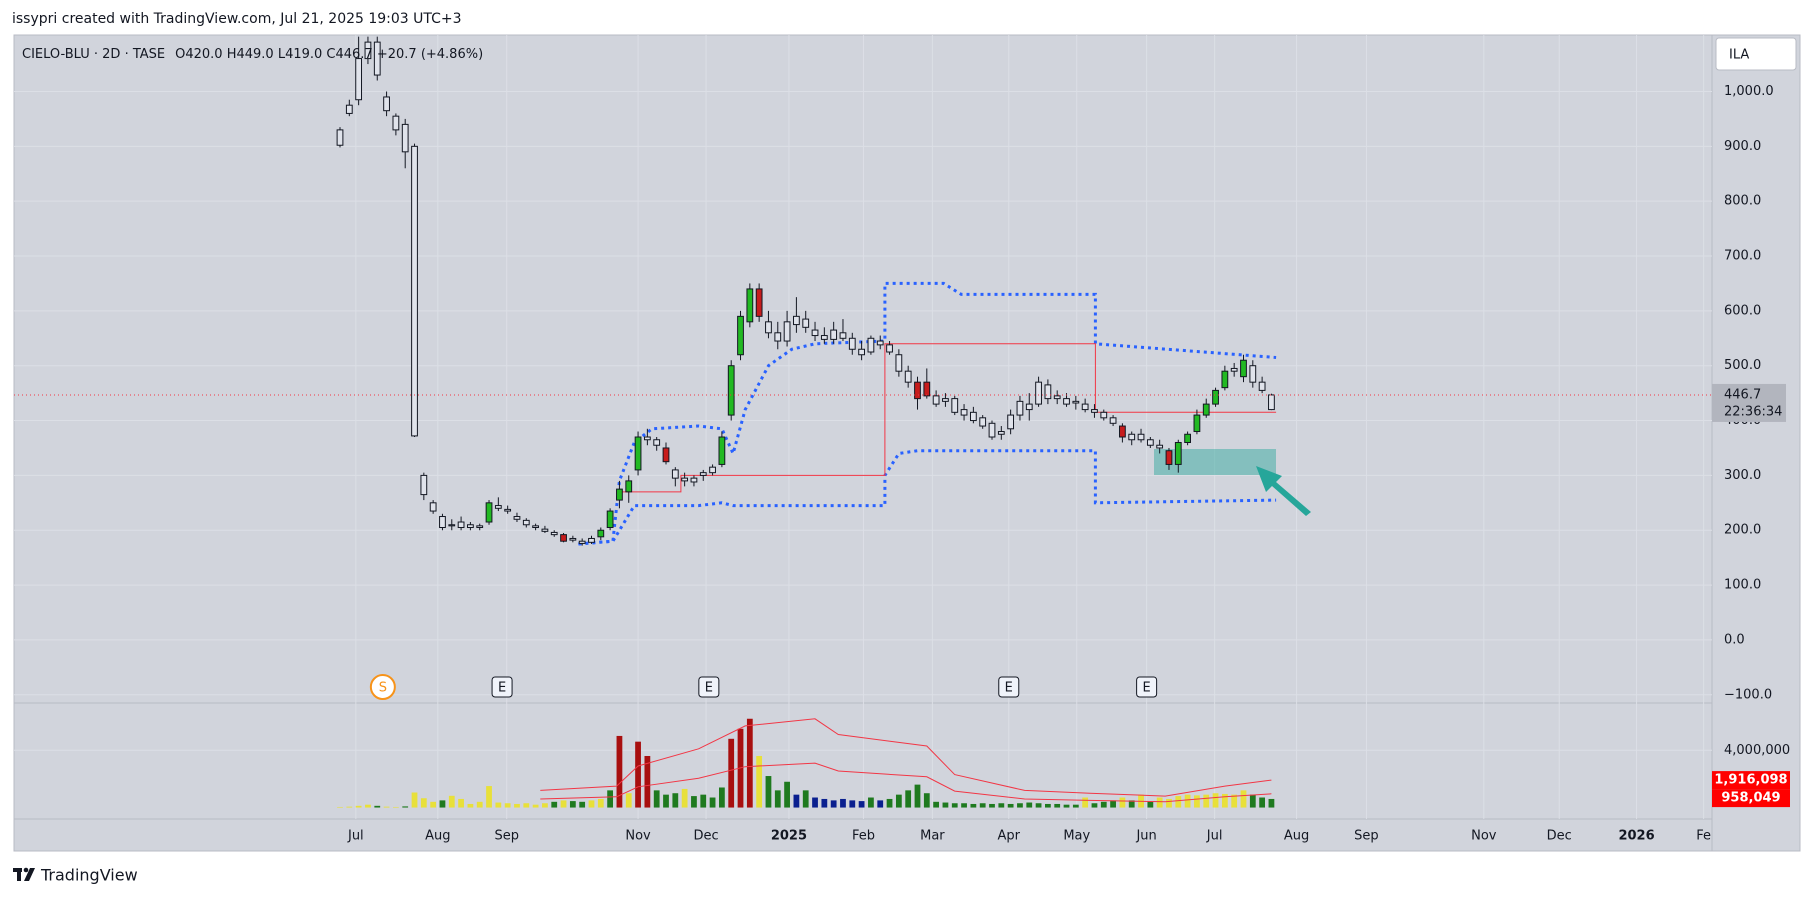  I want to click on x-tick-label: Dec, so click(1559, 836).